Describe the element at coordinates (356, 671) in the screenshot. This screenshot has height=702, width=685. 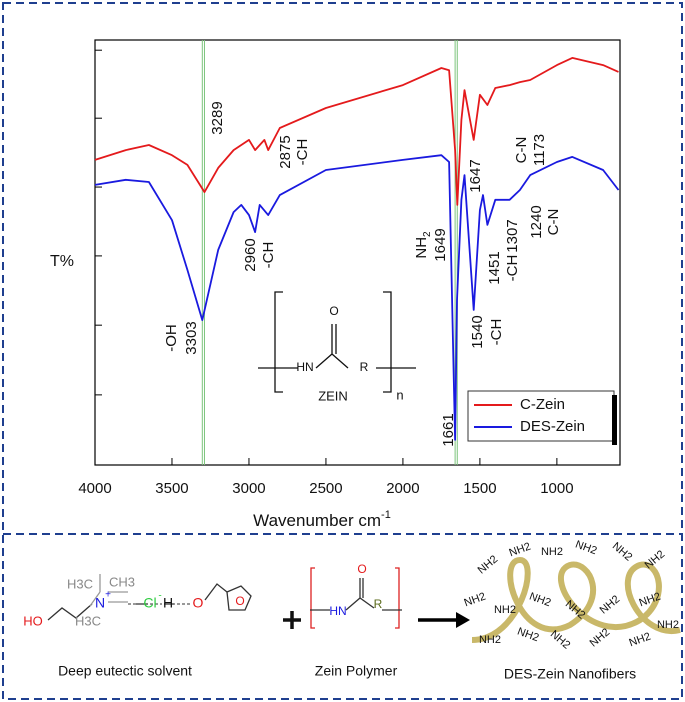
I see `scheme-text: Zein Polymer` at that location.